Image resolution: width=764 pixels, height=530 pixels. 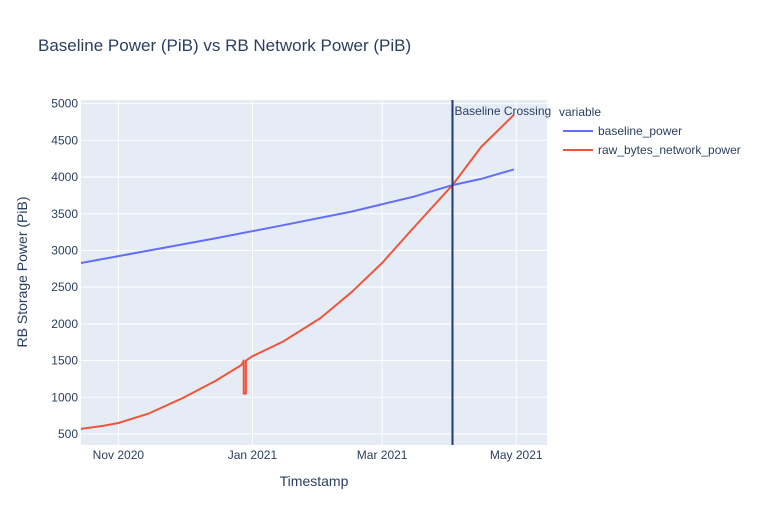 What do you see at coordinates (64, 287) in the screenshot?
I see `y-tick-label: 2500` at bounding box center [64, 287].